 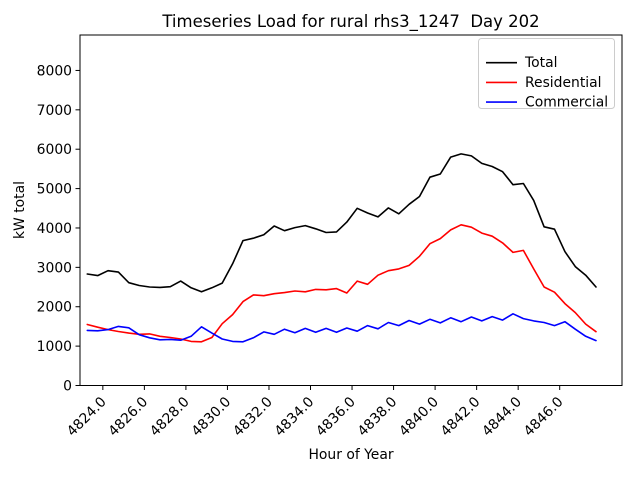 I want to click on x-tick-label: 4846.0, so click(x=544, y=417).